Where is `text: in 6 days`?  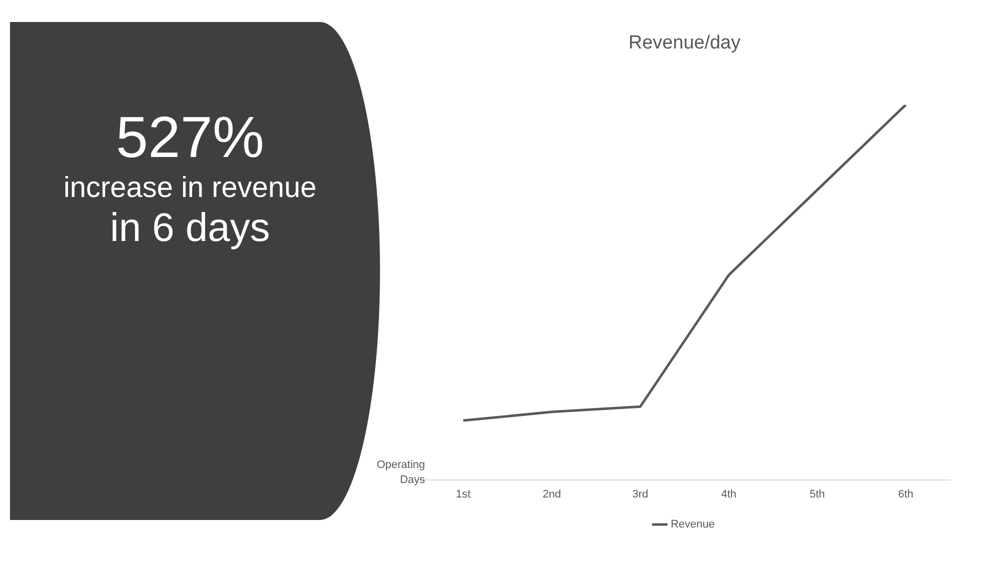 text: in 6 days is located at coordinates (190, 228).